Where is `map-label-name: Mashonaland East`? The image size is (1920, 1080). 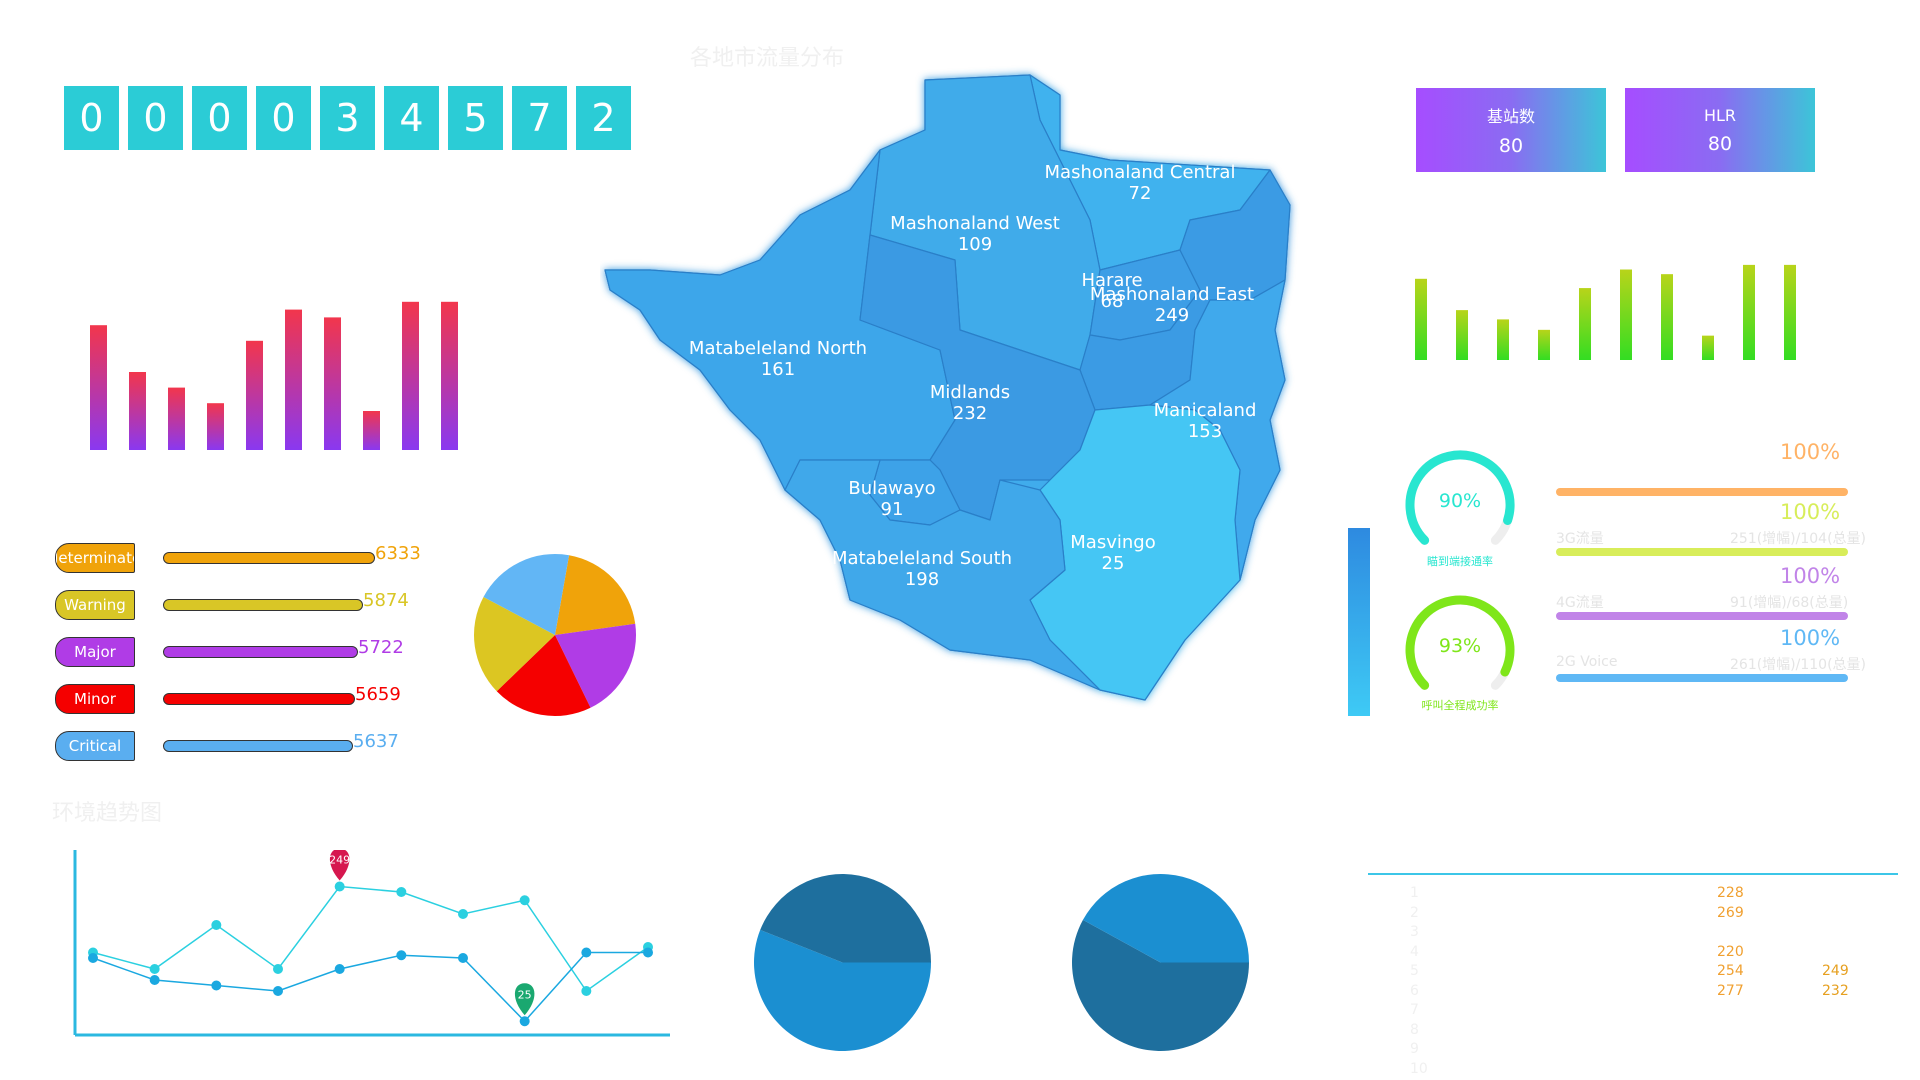
map-label-name: Mashonaland East is located at coordinates (1172, 294).